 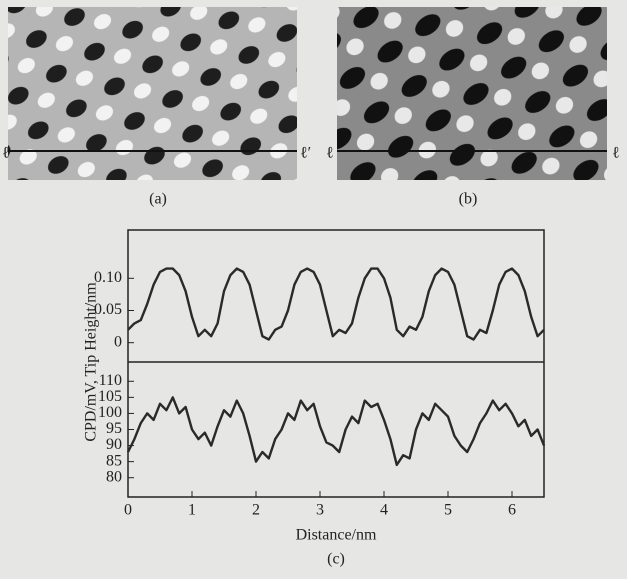 What do you see at coordinates (128, 510) in the screenshot?
I see `x-tick-label: 0` at bounding box center [128, 510].